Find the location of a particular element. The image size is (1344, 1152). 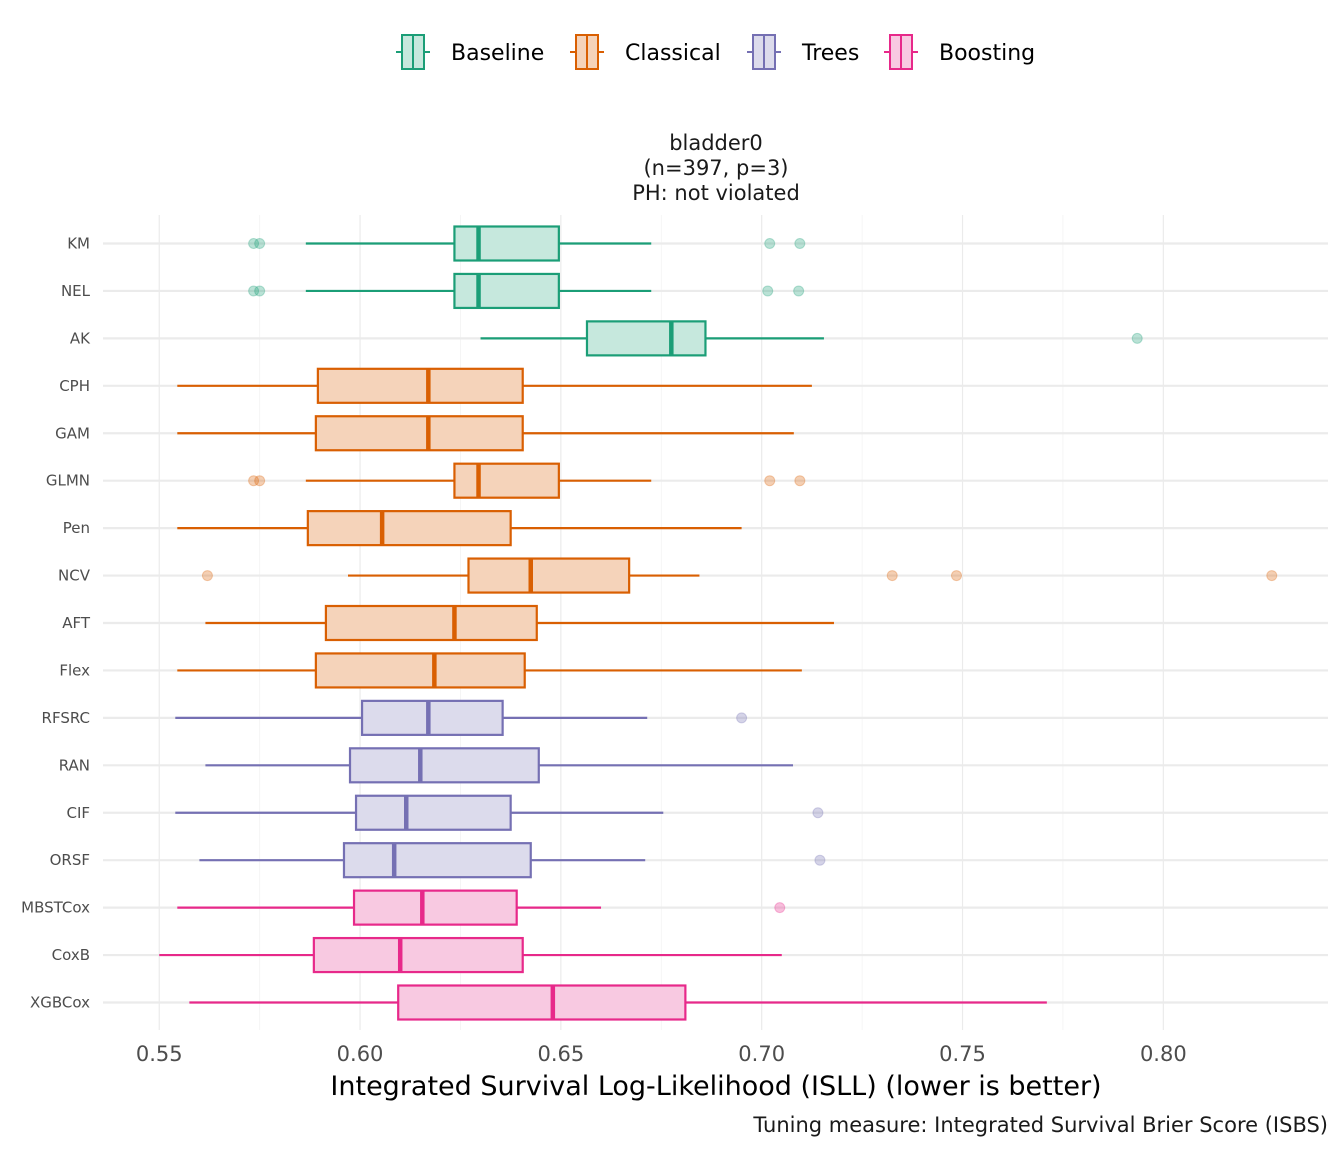

x-tick-label: 0.75 is located at coordinates (962, 1054).